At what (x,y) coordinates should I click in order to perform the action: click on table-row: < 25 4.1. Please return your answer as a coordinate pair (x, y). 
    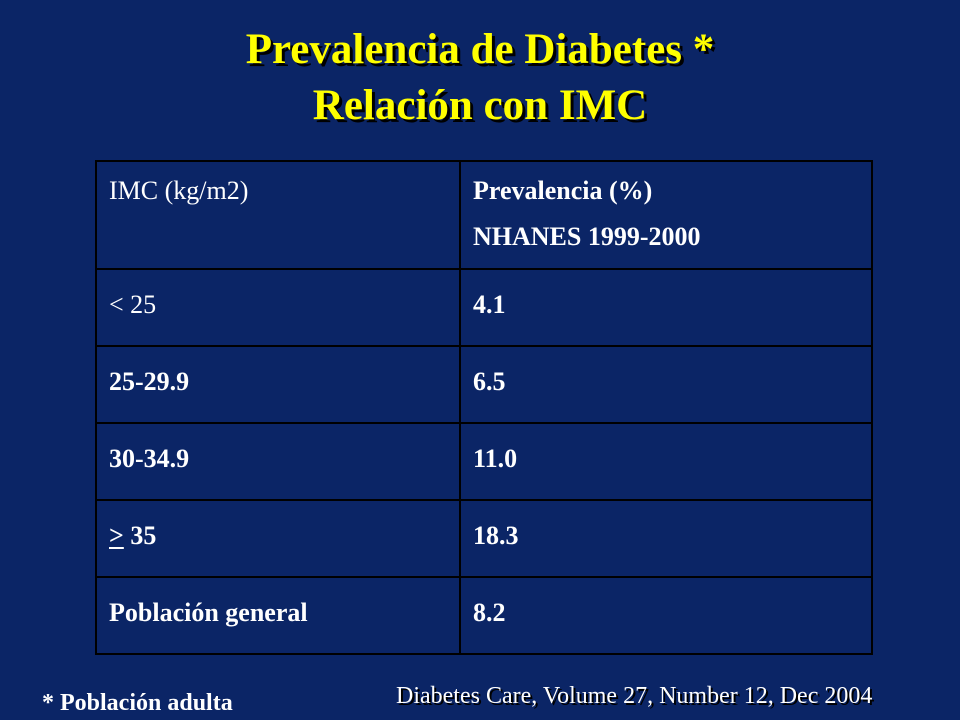
    Looking at the image, I should click on (484, 307).